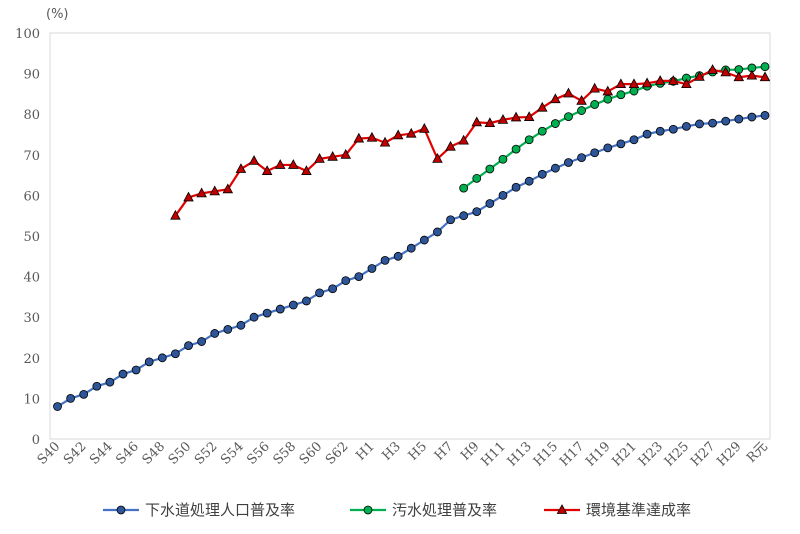 This screenshot has width=800, height=534. I want to click on x-tick-label: H11, so click(493, 454).